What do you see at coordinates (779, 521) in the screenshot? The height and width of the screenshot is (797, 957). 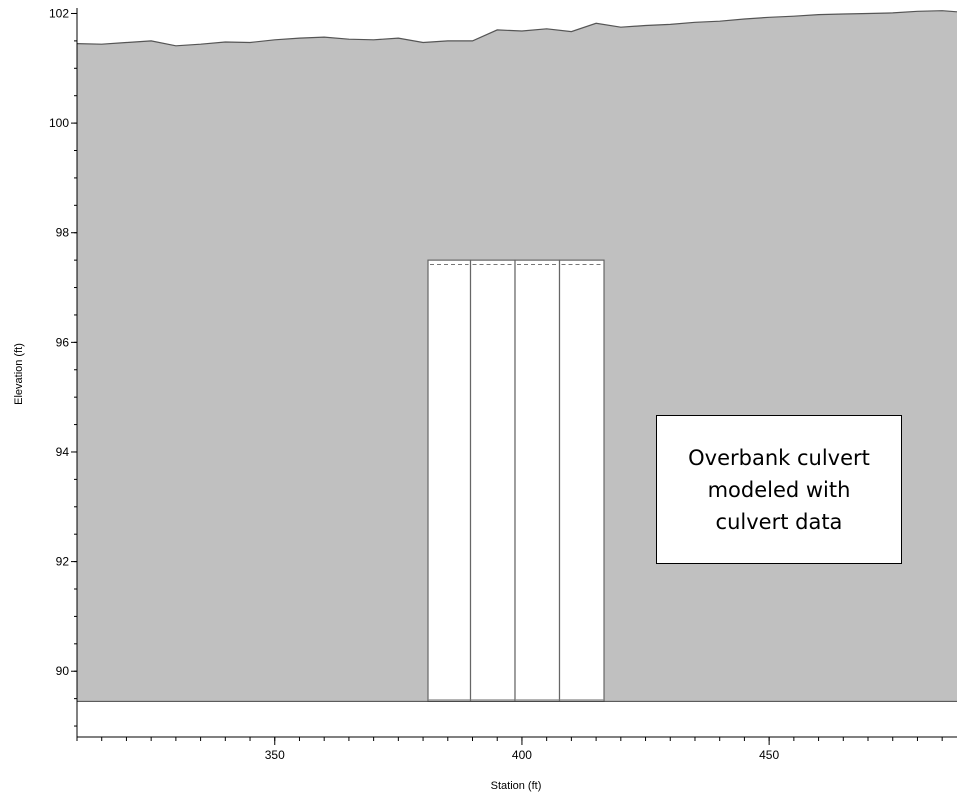 I see `annotation-line: culvert data` at bounding box center [779, 521].